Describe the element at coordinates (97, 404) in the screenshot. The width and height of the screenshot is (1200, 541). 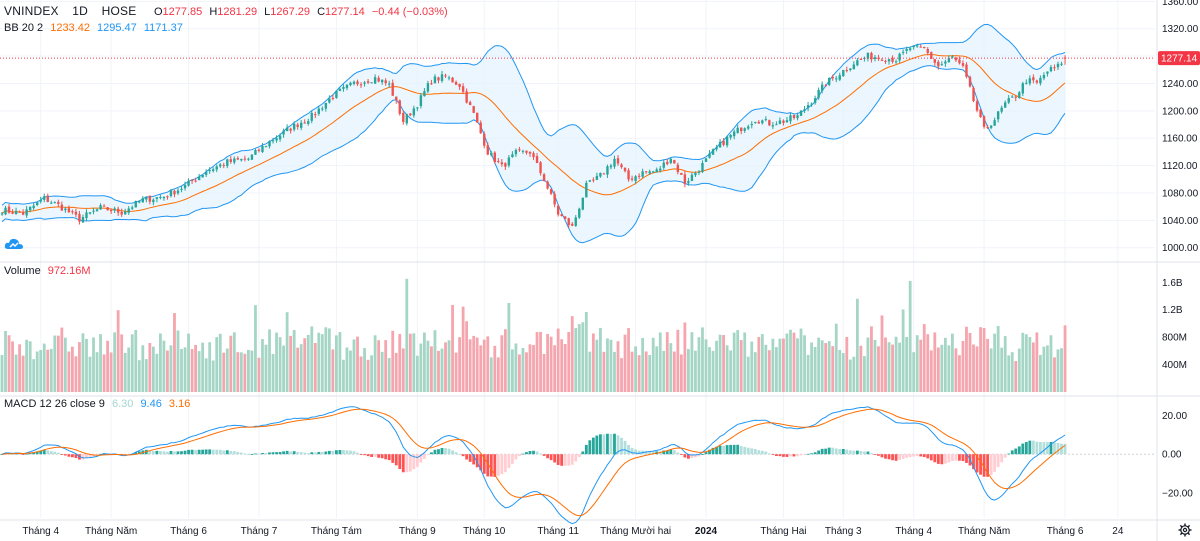
I see `macd-legend: MACD 12 26 close 9 6.30 9.46 3.16` at that location.